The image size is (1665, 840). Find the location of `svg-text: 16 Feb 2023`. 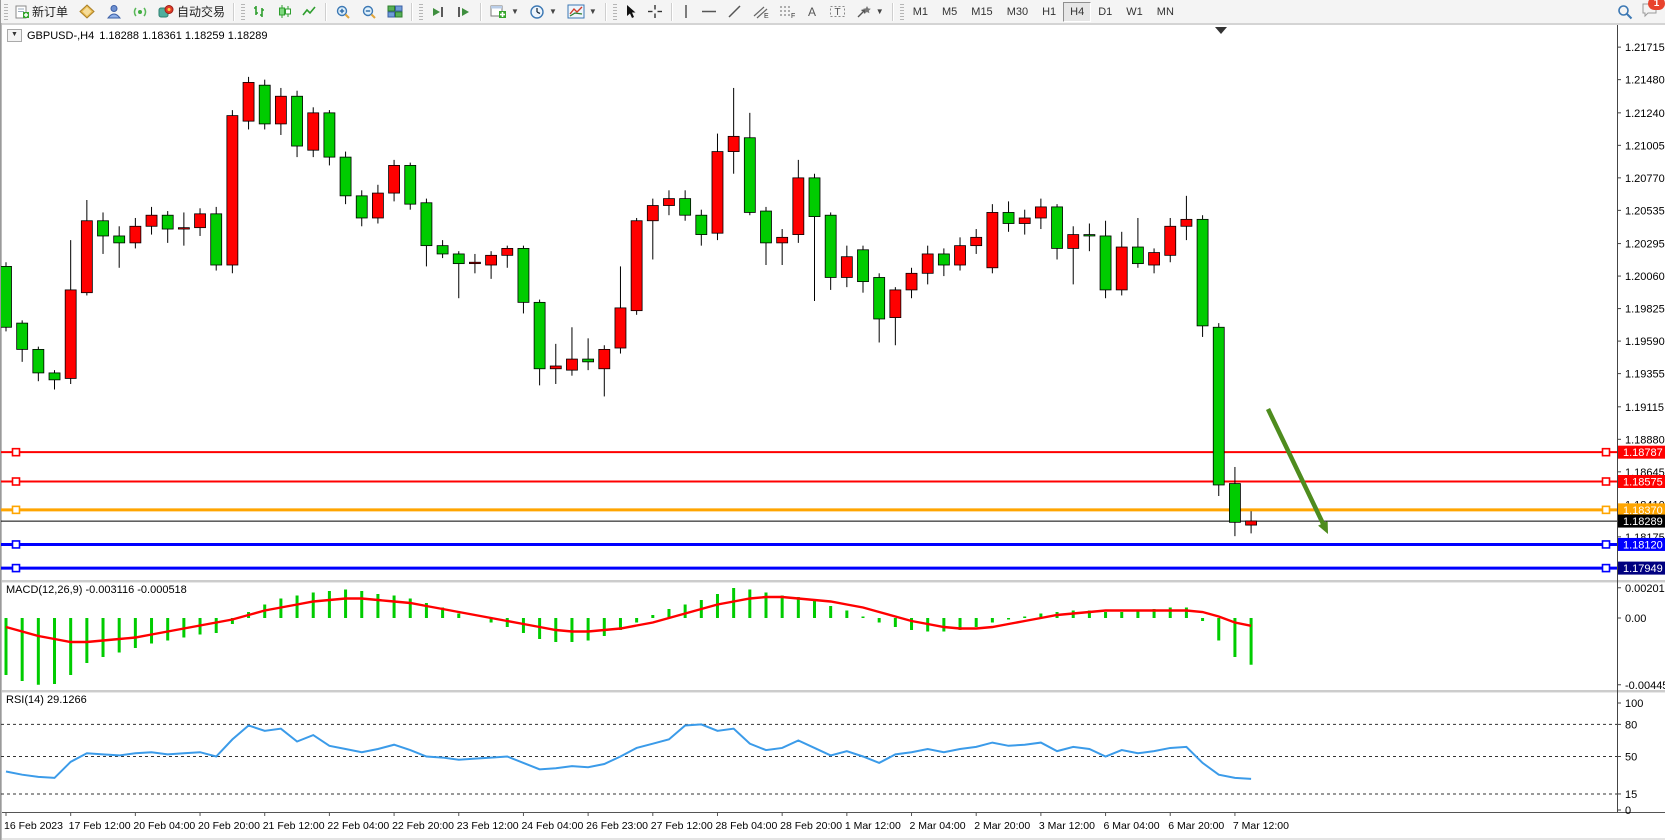

svg-text: 16 Feb 2023 is located at coordinates (33, 826).